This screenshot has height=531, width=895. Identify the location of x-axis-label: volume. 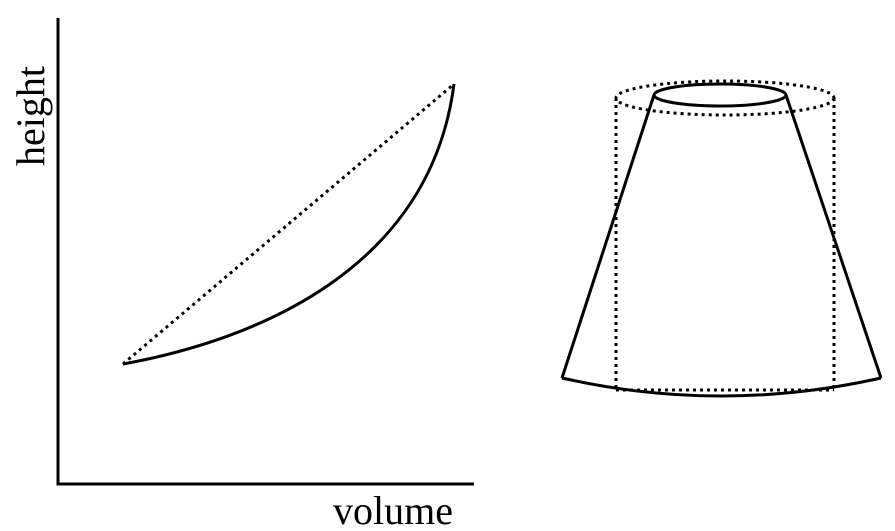
(393, 509).